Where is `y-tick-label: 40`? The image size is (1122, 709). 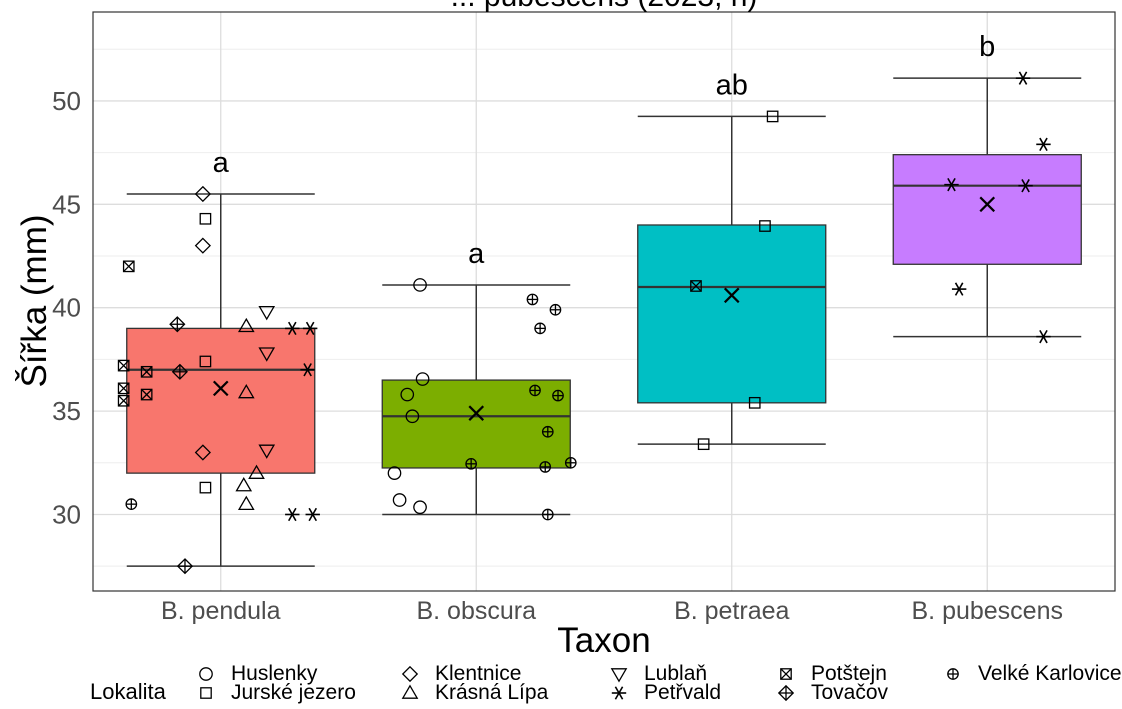
y-tick-label: 40 is located at coordinates (66, 308).